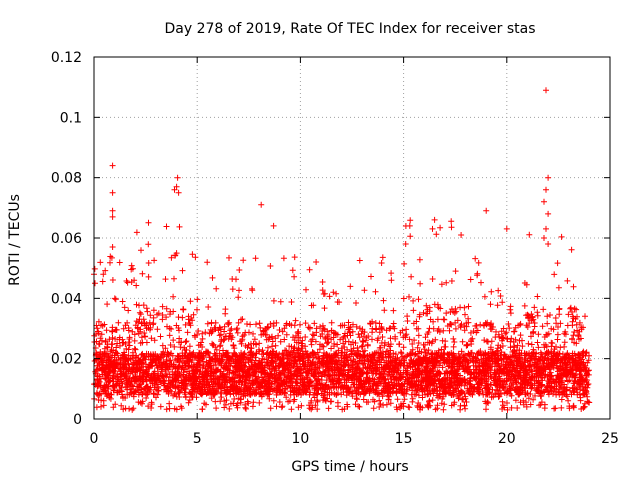  I want to click on y-axis-title: ROTI / TECUs, so click(15, 240).